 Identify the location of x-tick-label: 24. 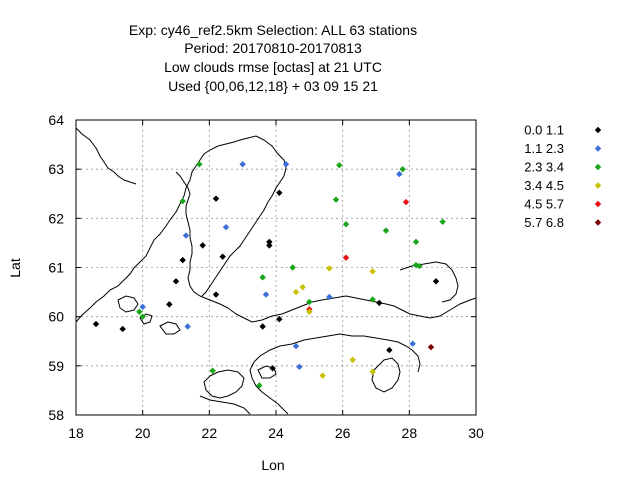
(276, 433).